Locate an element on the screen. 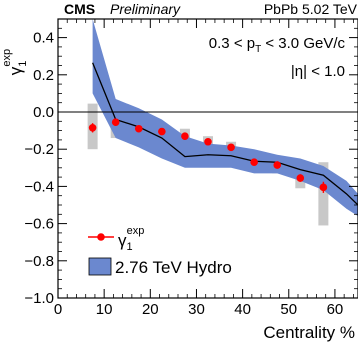 The height and width of the screenshot is (347, 358). x-tick-label: 60 is located at coordinates (335, 309).